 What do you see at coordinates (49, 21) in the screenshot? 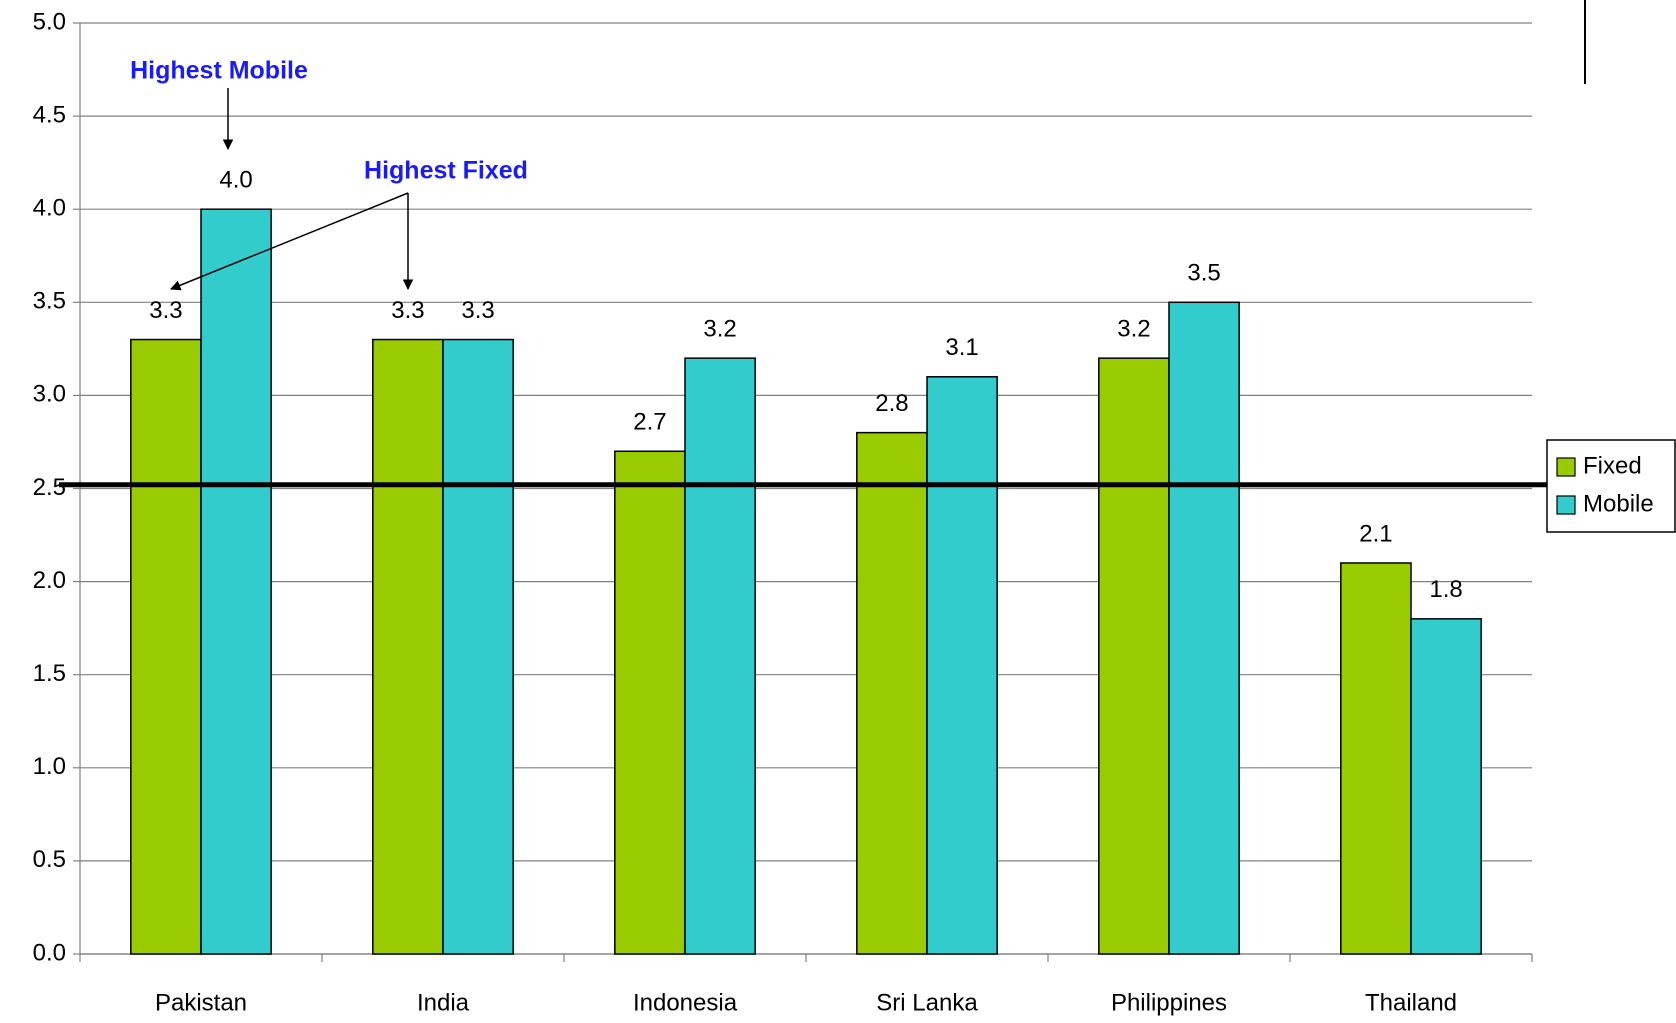
I see `y-tick-label: 5.0` at bounding box center [49, 21].